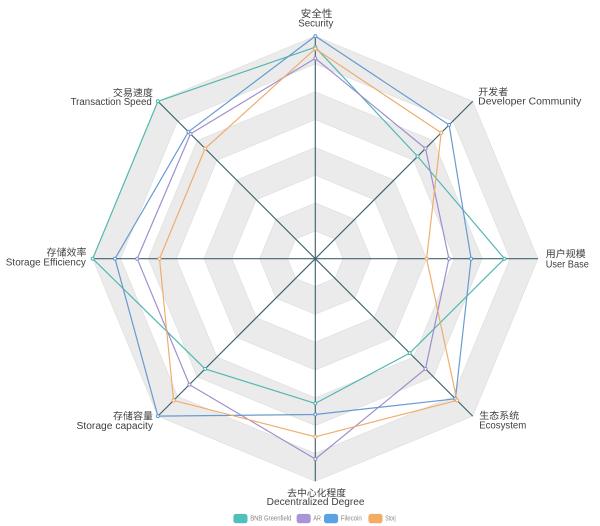  What do you see at coordinates (390, 519) in the screenshot?
I see `svg-text: Storj` at bounding box center [390, 519].